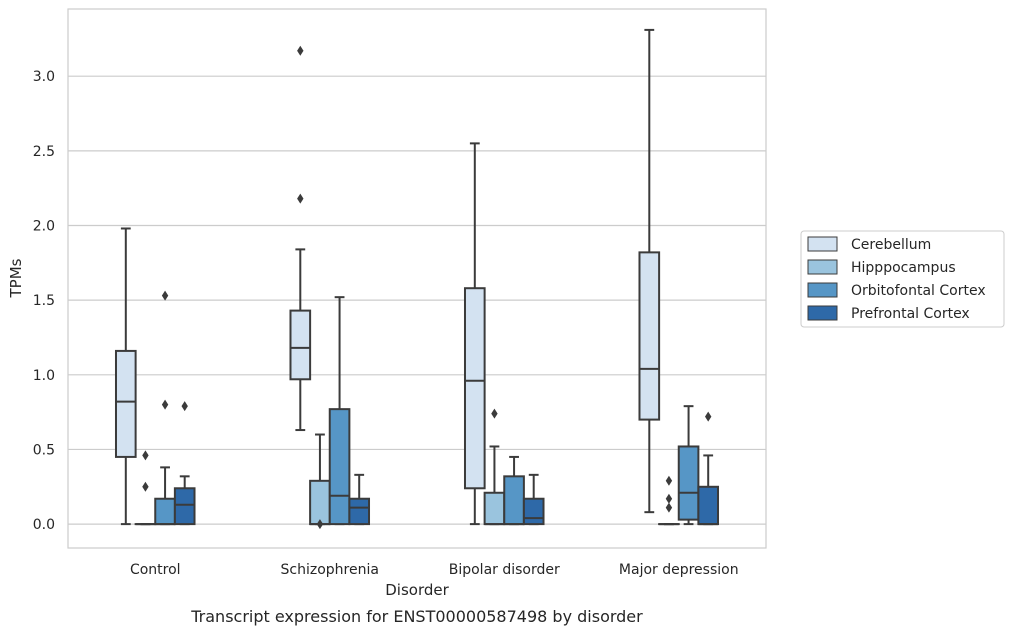  Describe the element at coordinates (679, 570) in the screenshot. I see `x-tick-label: Major depression` at that location.